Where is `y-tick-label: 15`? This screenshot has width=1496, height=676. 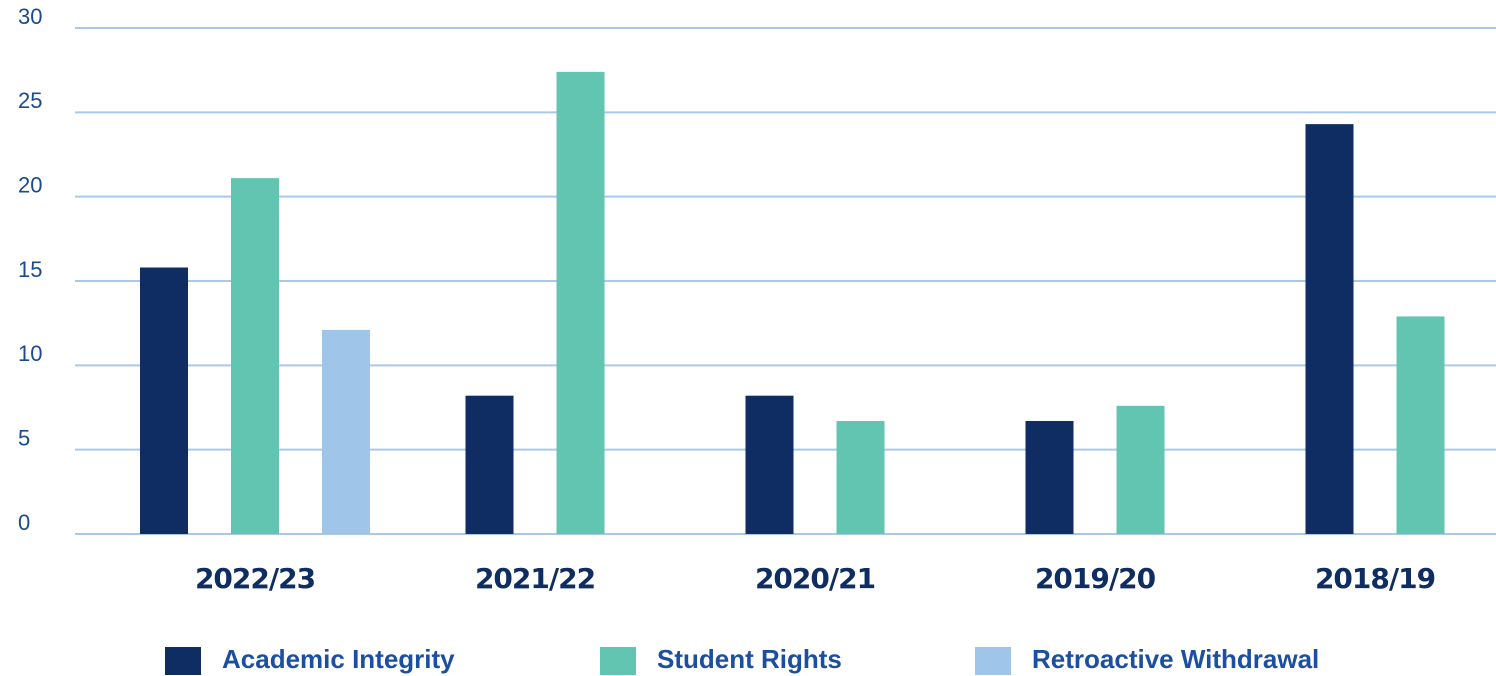 y-tick-label: 15 is located at coordinates (30, 269).